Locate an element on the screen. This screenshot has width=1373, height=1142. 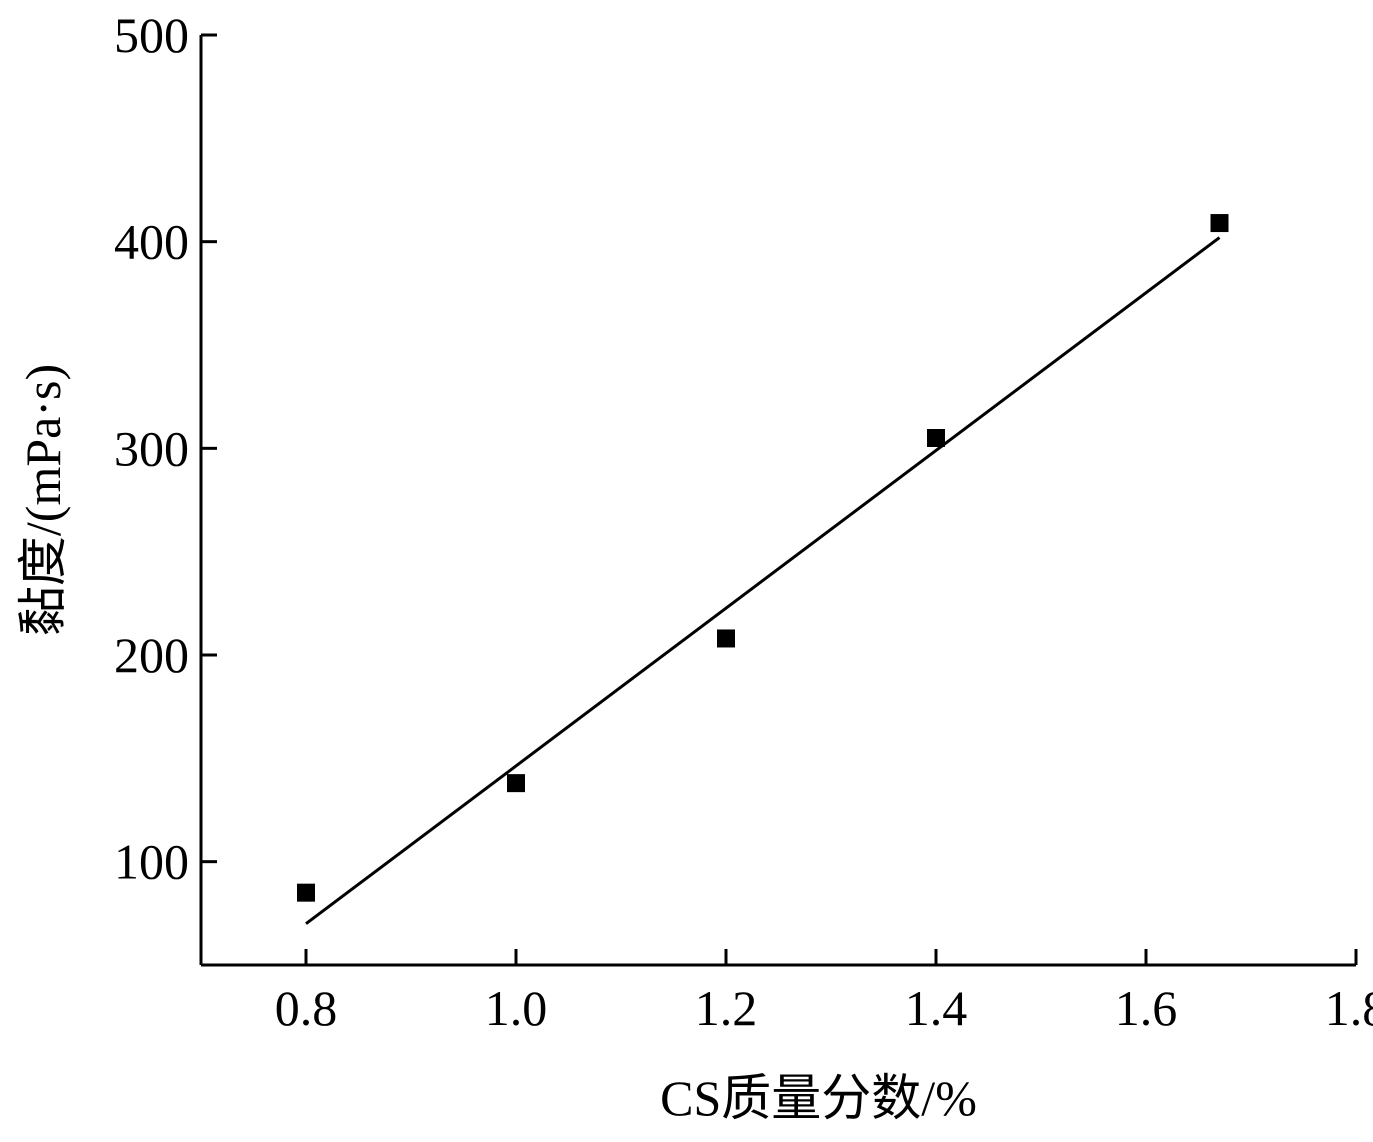
x-tick-label: 1.4 is located at coordinates (936, 1008).